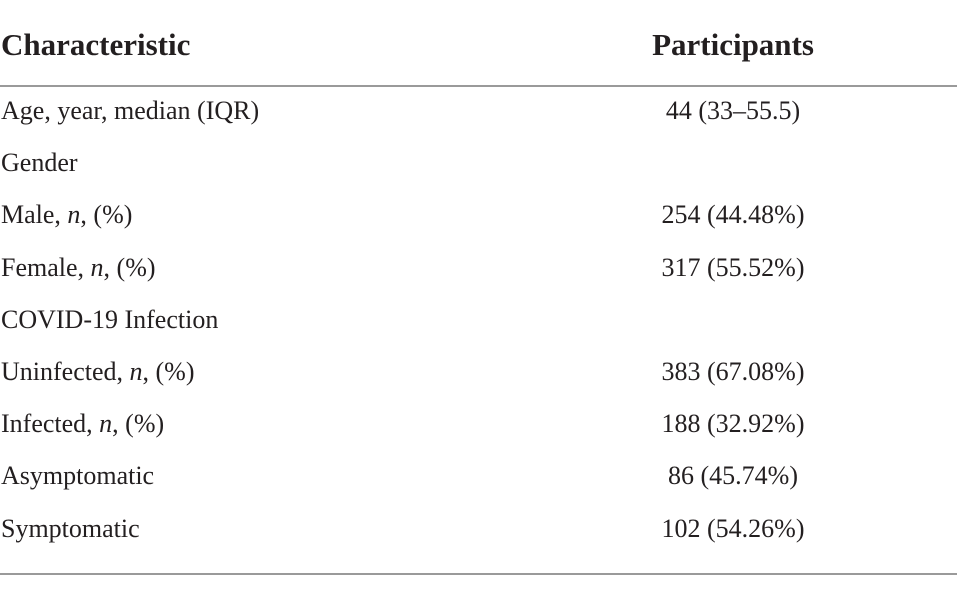  I want to click on row-label: Infected, n, (%), so click(82, 424).